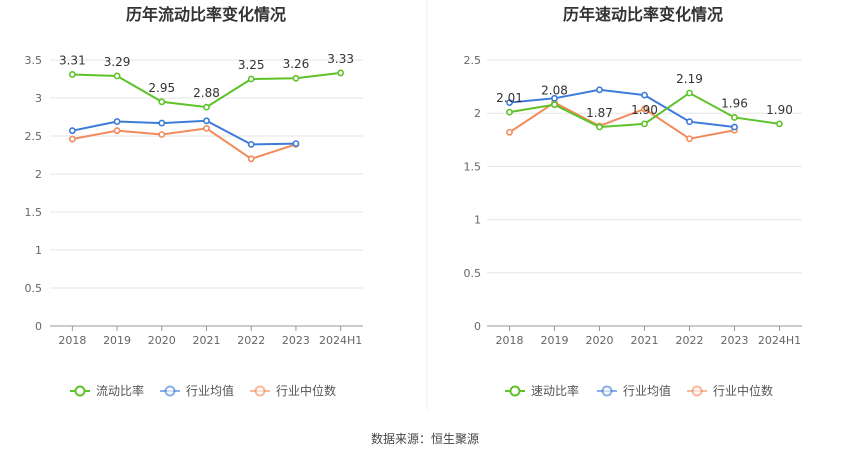 Image resolution: width=850 pixels, height=459 pixels. Describe the element at coordinates (72, 60) in the screenshot. I see `data-label: 3.31` at that location.